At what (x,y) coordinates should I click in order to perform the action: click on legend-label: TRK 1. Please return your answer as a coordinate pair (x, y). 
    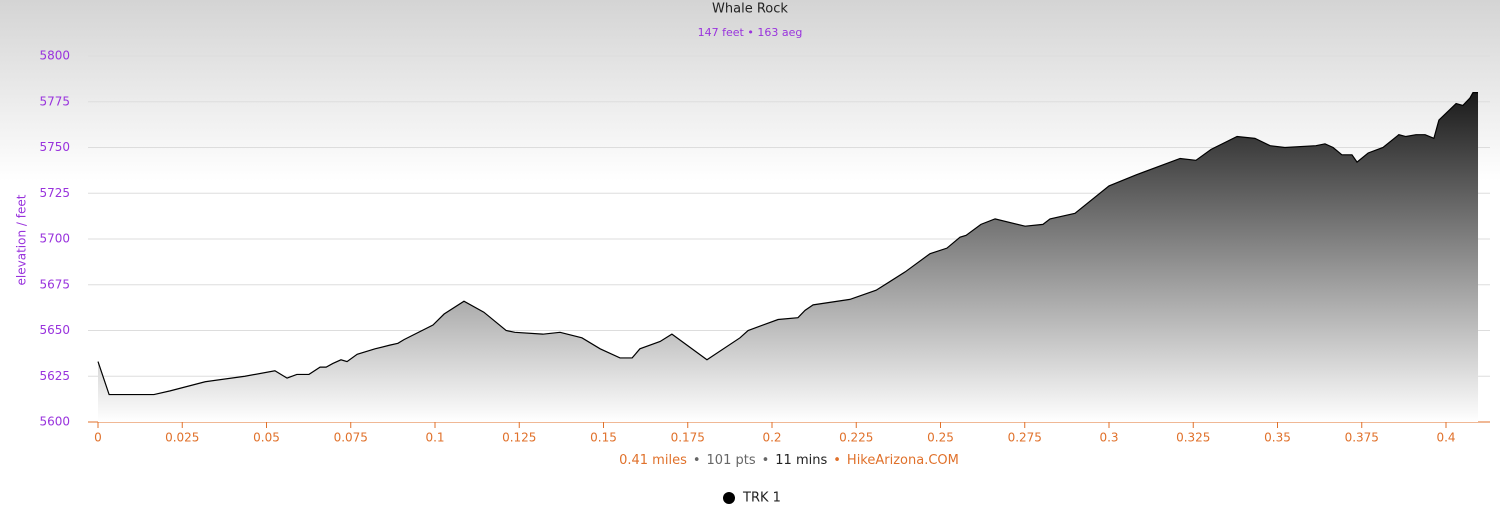
    Looking at the image, I should click on (761, 498).